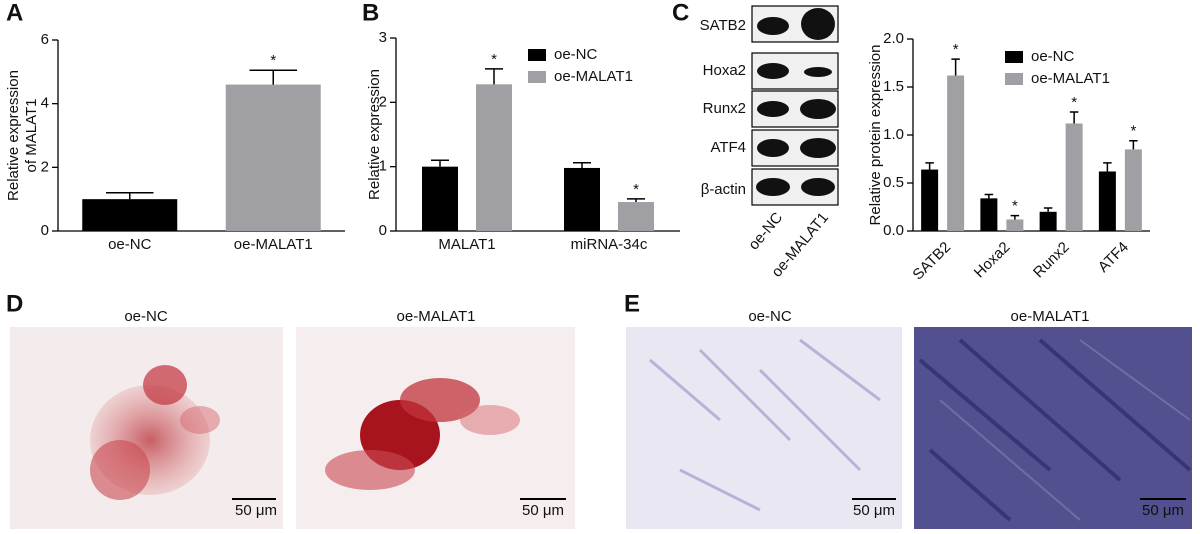 Image resolution: width=1200 pixels, height=534 pixels. I want to click on panel-letter: A, so click(14, 13).